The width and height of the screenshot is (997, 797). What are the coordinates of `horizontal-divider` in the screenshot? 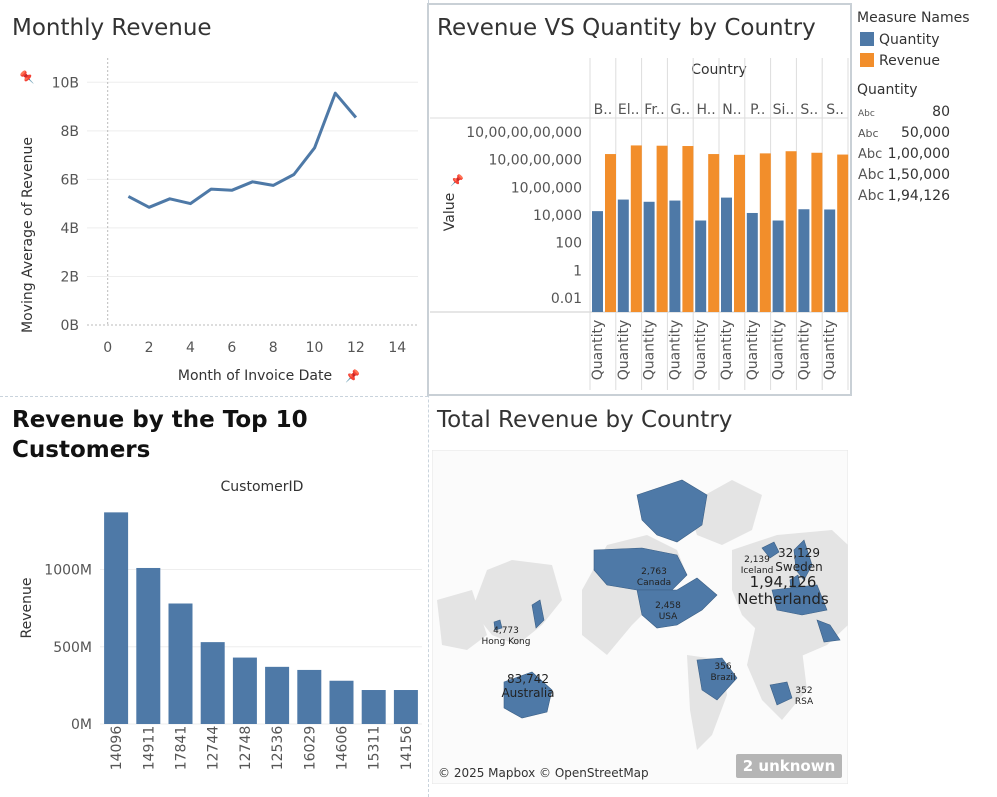 It's located at (214, 396).